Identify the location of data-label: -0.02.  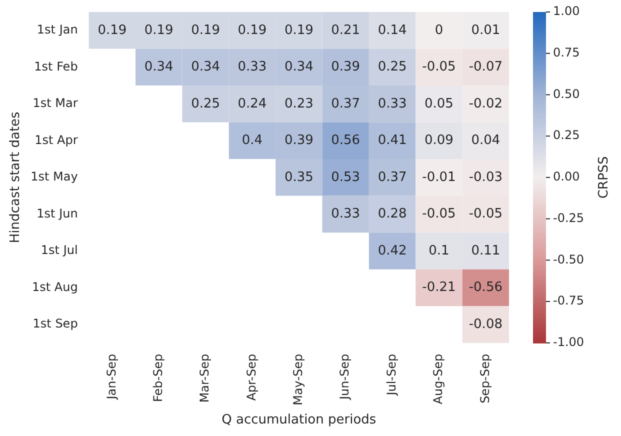
(485, 104).